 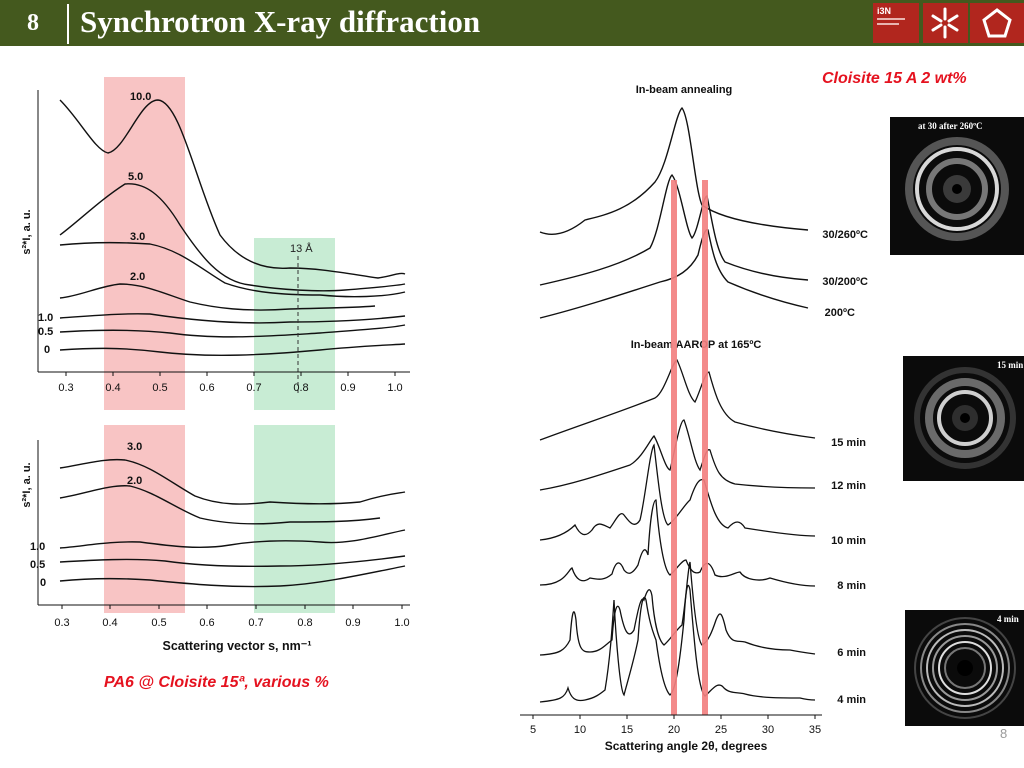 What do you see at coordinates (280, 21) in the screenshot?
I see `slide-title: Synchrotron X-ray diffraction` at bounding box center [280, 21].